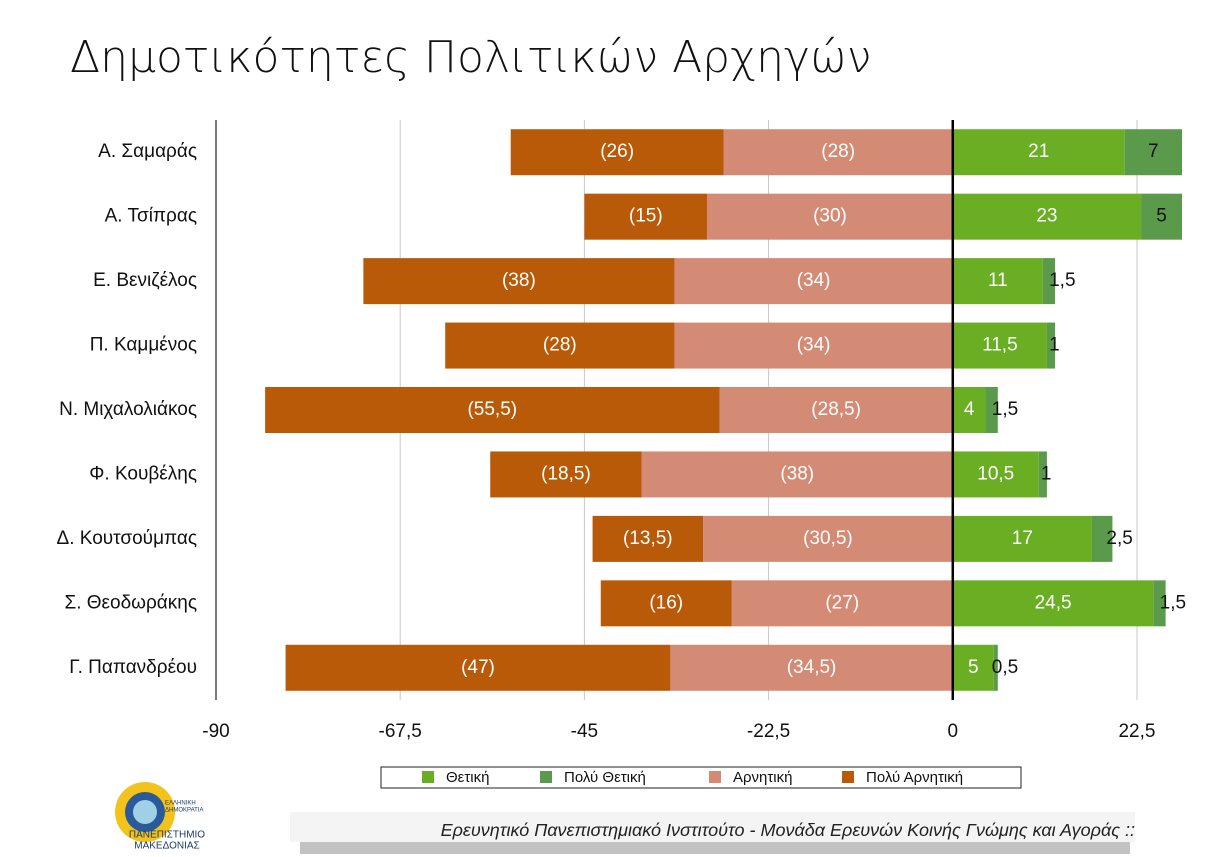 Image resolution: width=1218 pixels, height=857 pixels. I want to click on x-tick-label: -90, so click(215, 731).